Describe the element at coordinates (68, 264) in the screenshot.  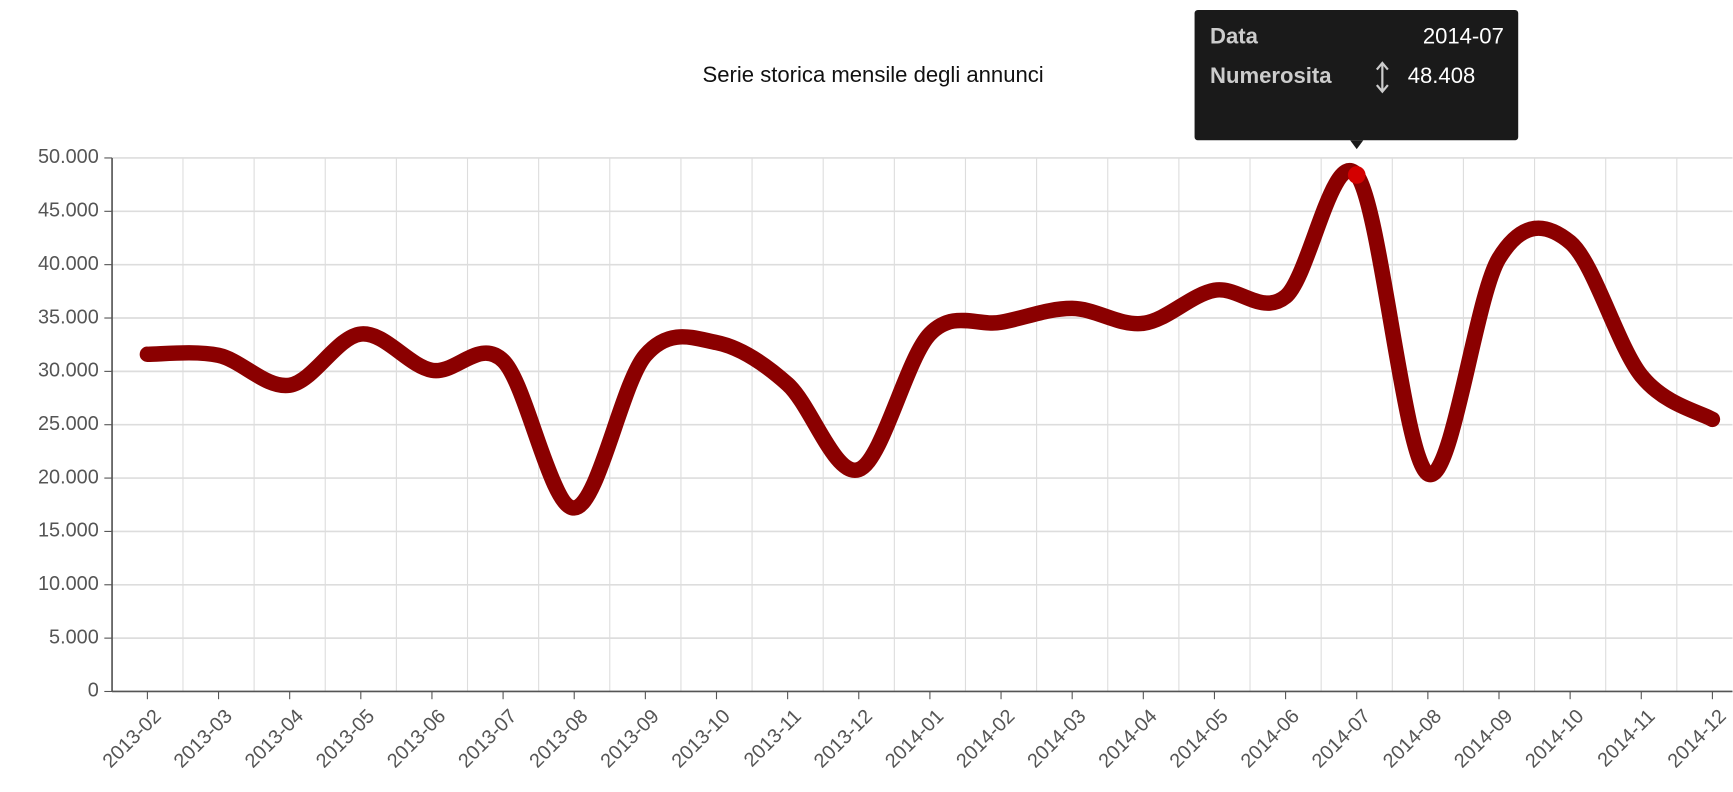
I see `y-tick-label: 40.000` at that location.